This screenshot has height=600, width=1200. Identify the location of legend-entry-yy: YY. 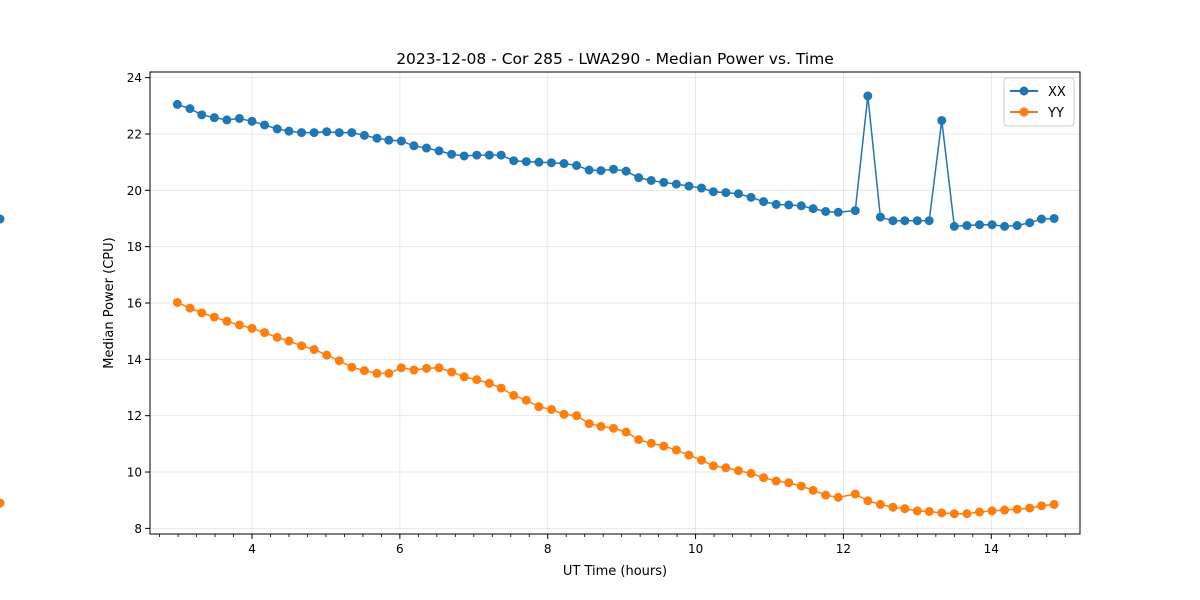
(1037, 113).